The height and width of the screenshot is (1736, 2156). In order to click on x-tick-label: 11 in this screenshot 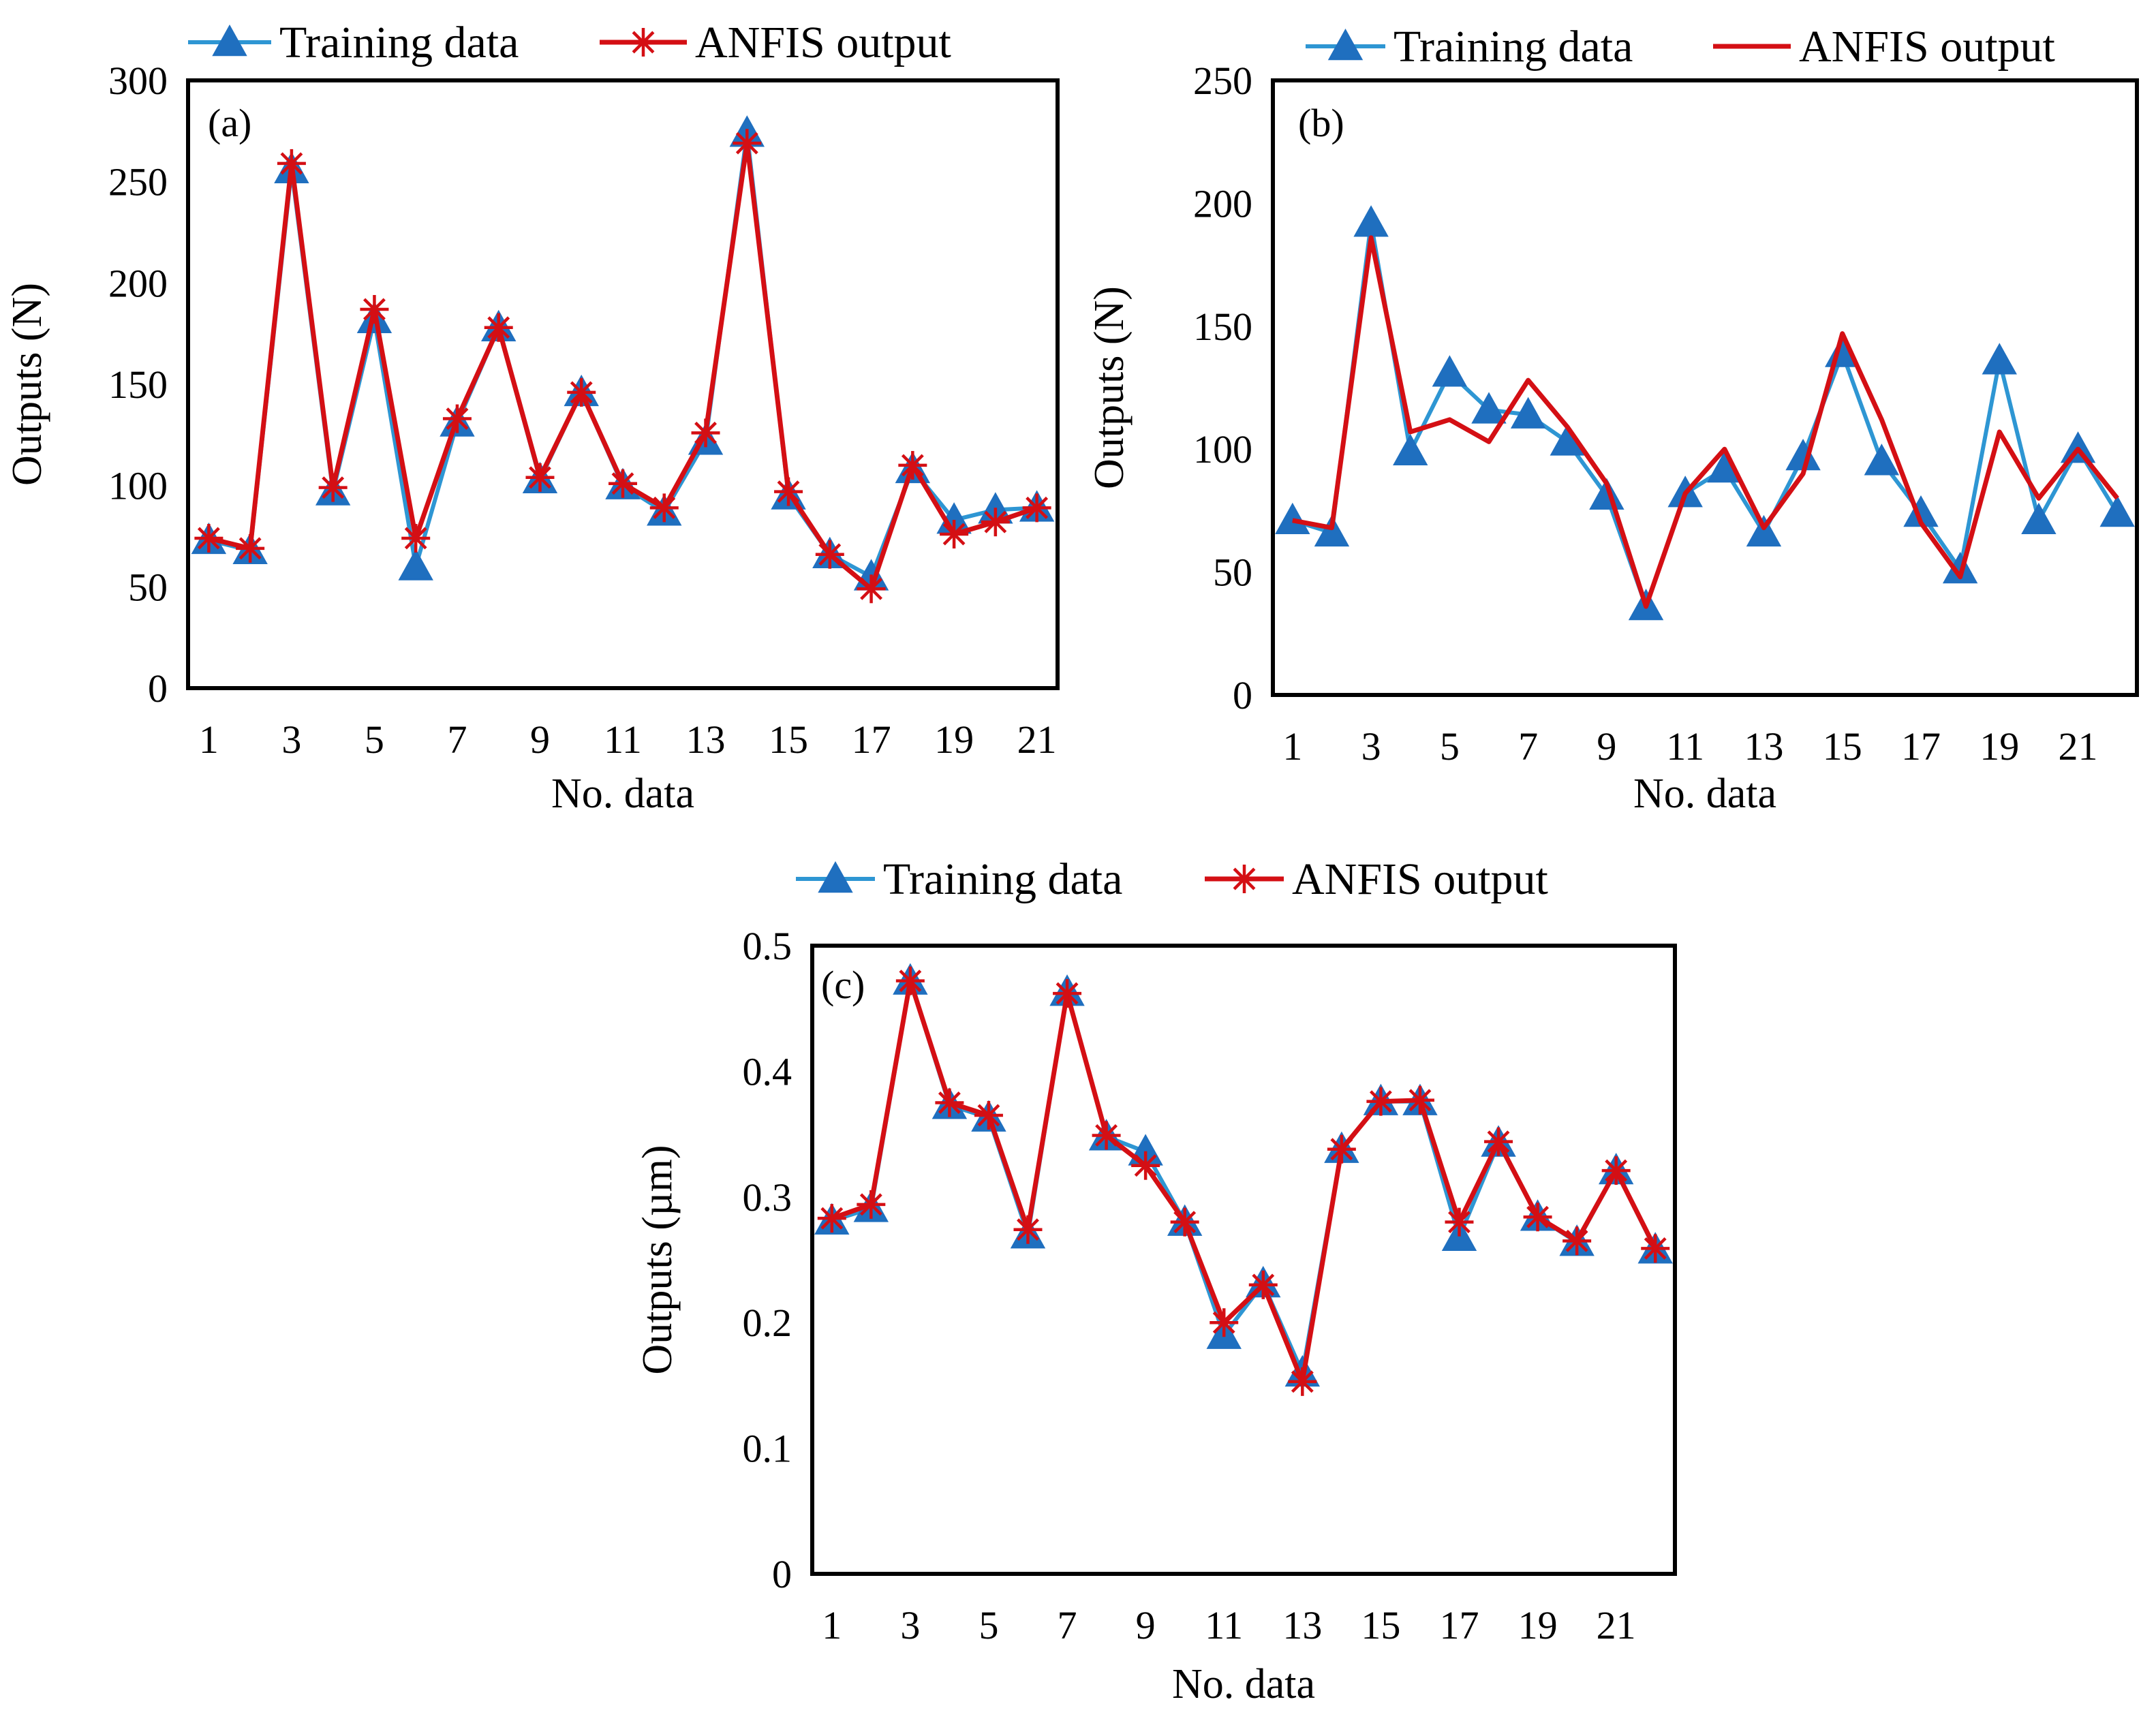, I will do `click(1685, 747)`.